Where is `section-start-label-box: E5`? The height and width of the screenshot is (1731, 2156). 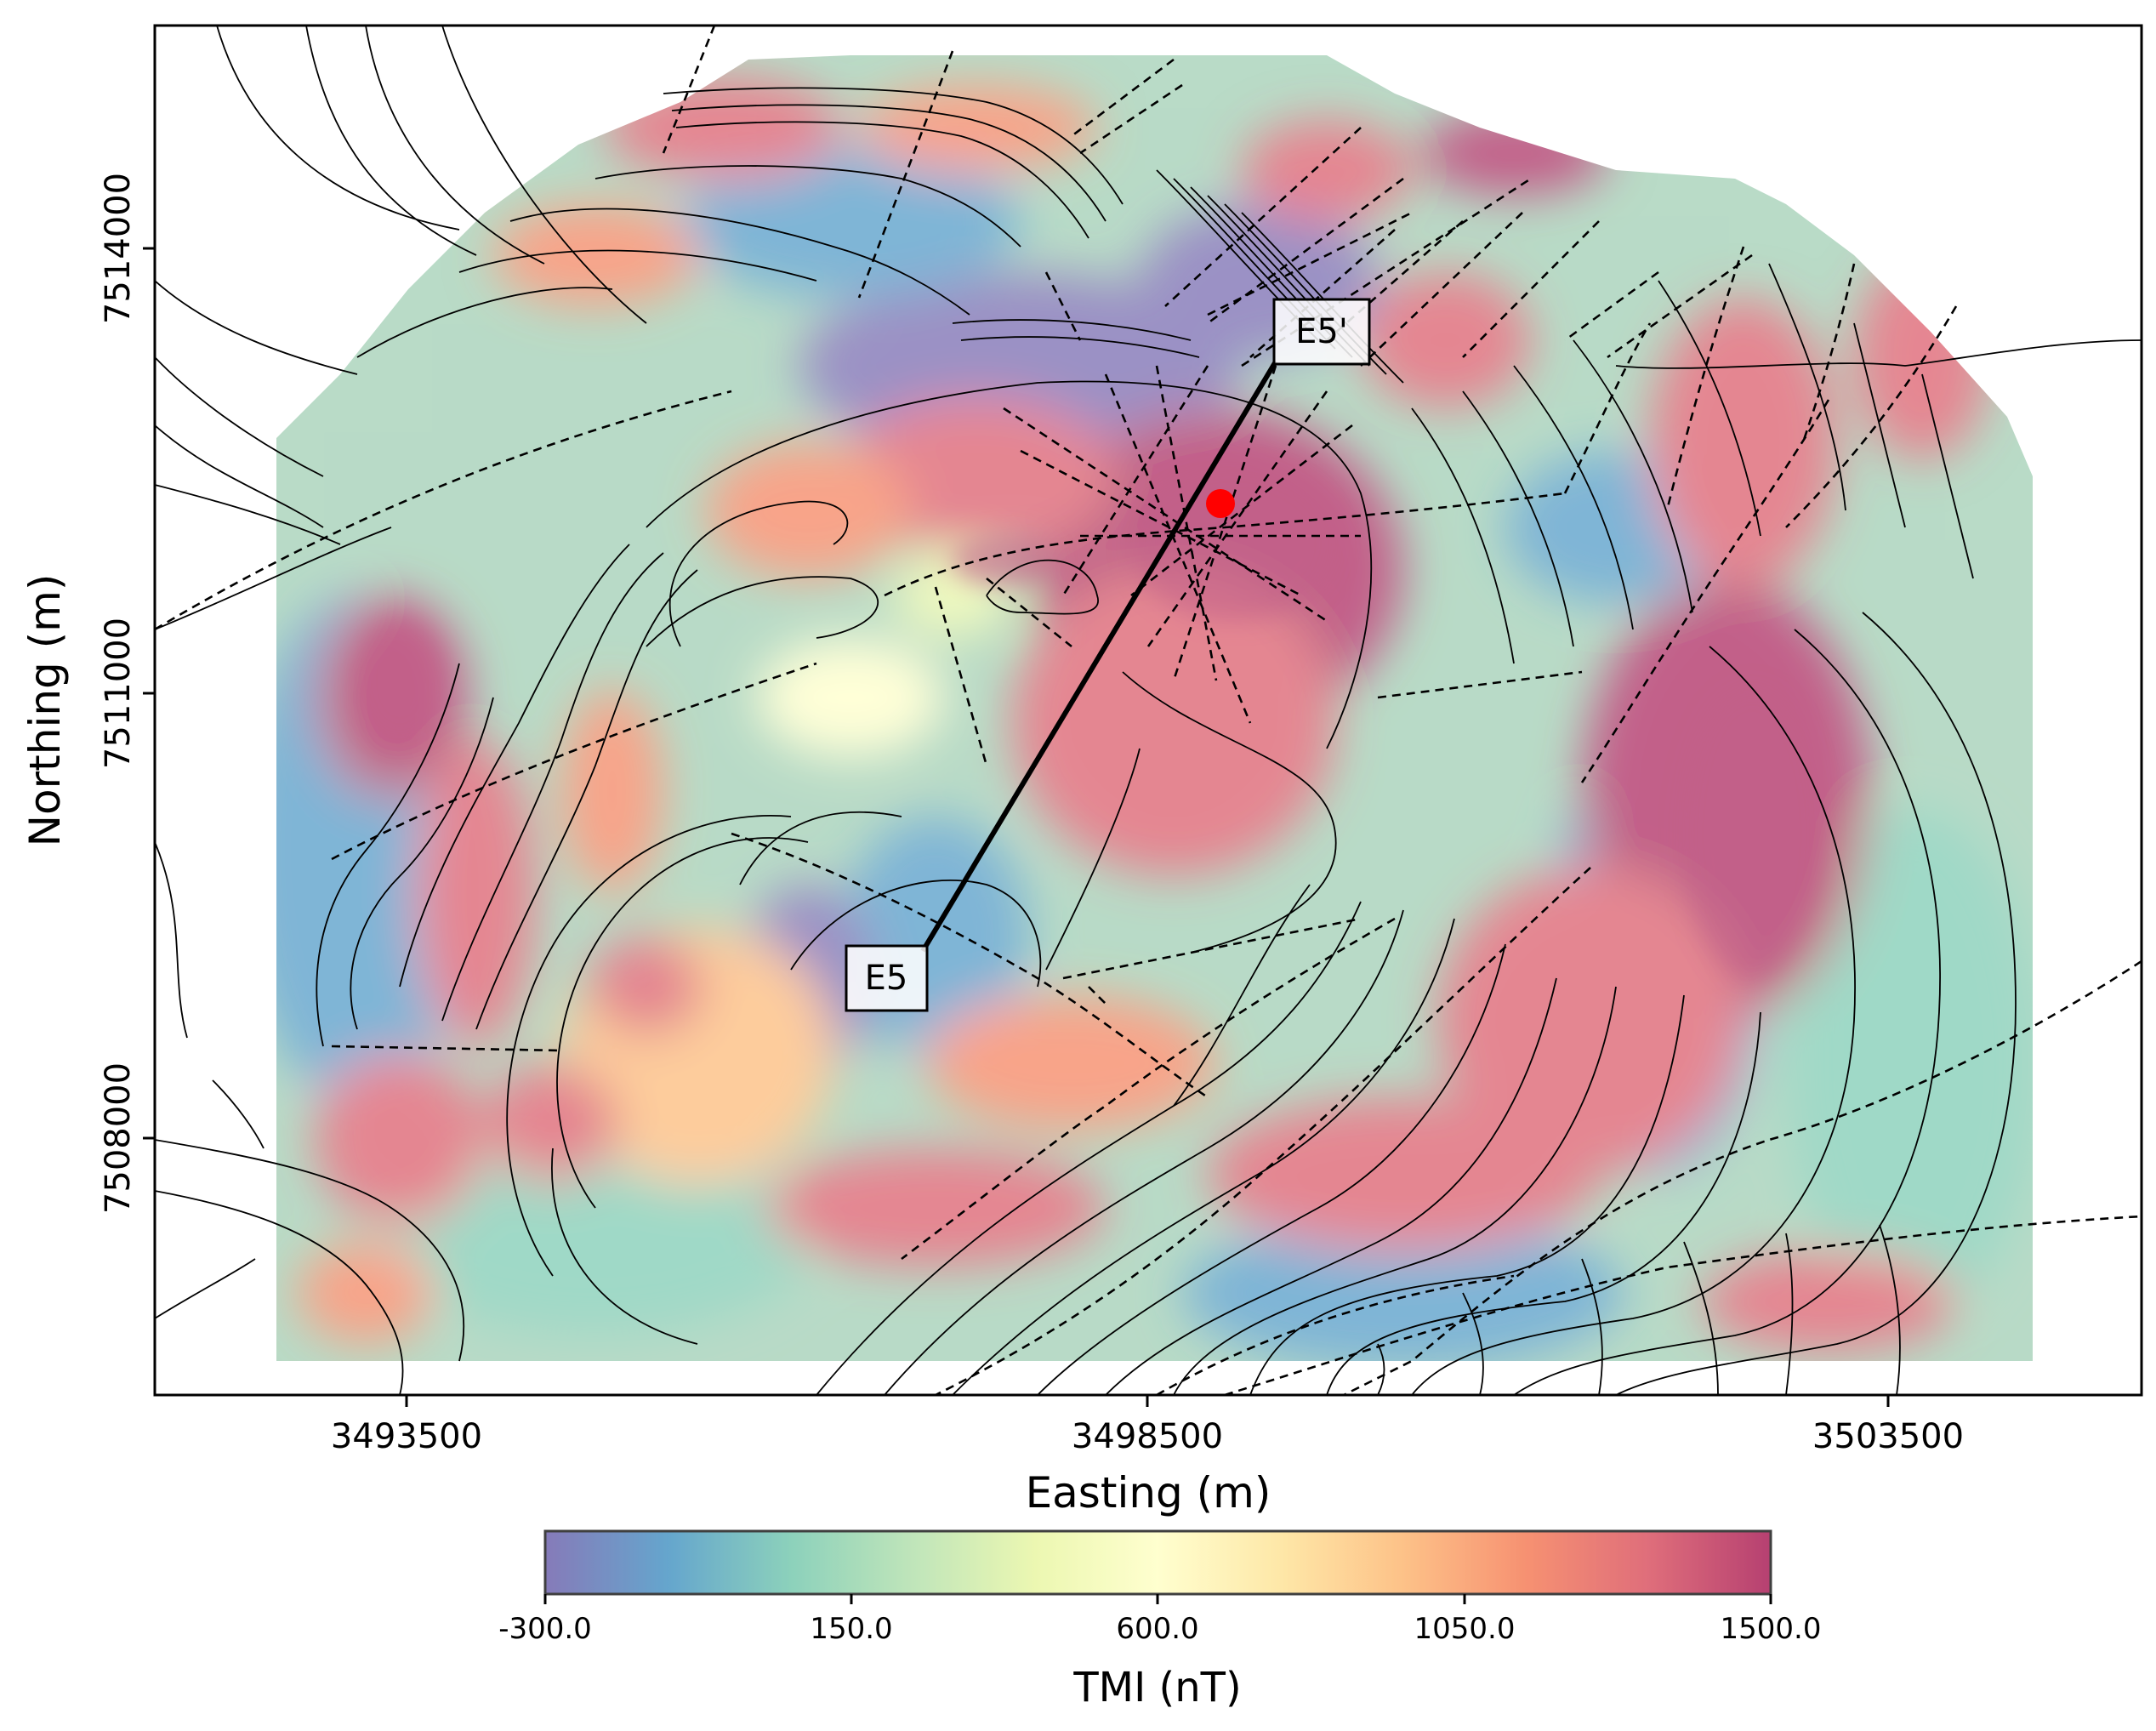 section-start-label-box: E5 is located at coordinates (887, 978).